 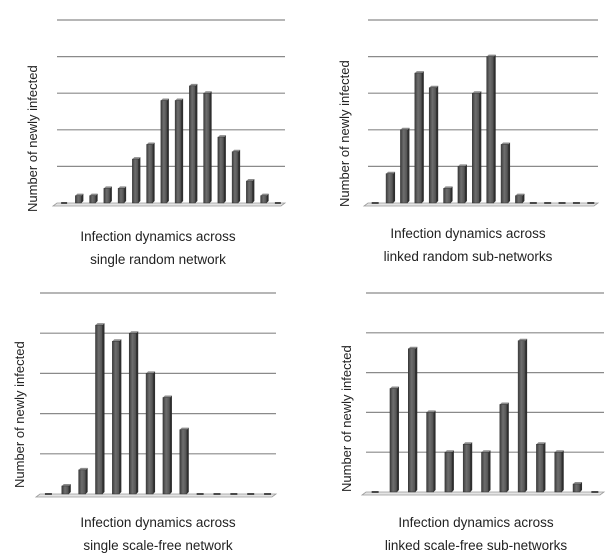 I want to click on plot-area-single-scale-free, so click(x=156, y=395).